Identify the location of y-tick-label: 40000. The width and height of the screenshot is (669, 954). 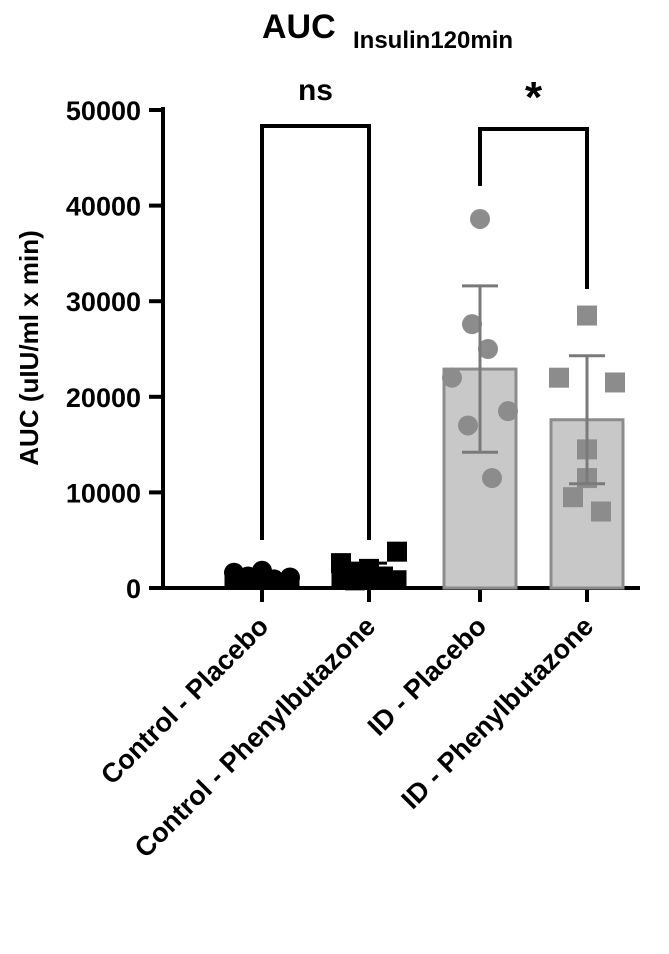
(103, 207).